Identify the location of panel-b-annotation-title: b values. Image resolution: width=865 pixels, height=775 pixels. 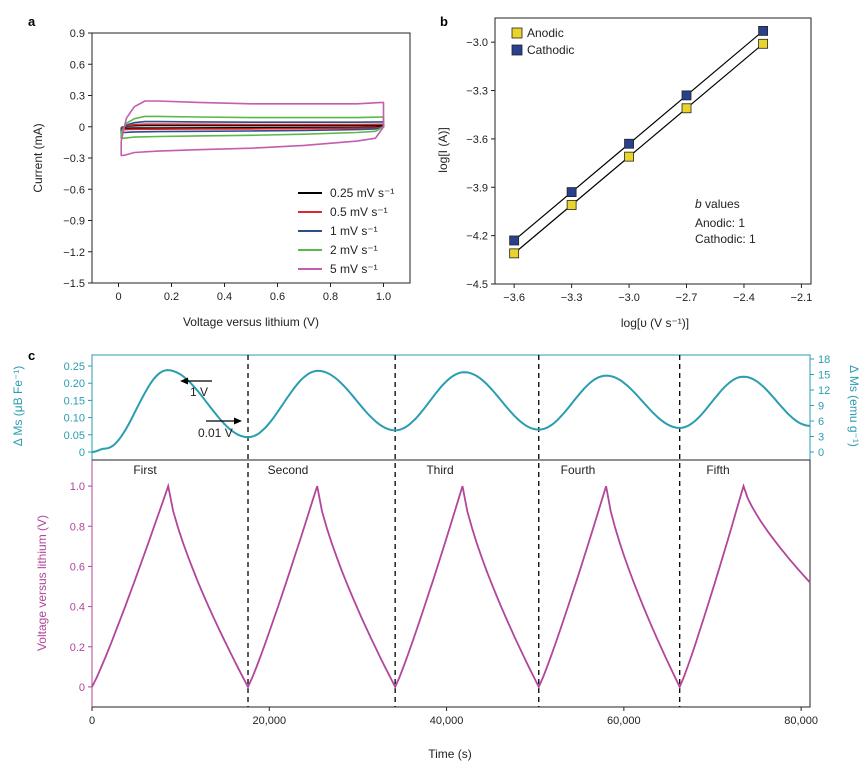
(717, 204).